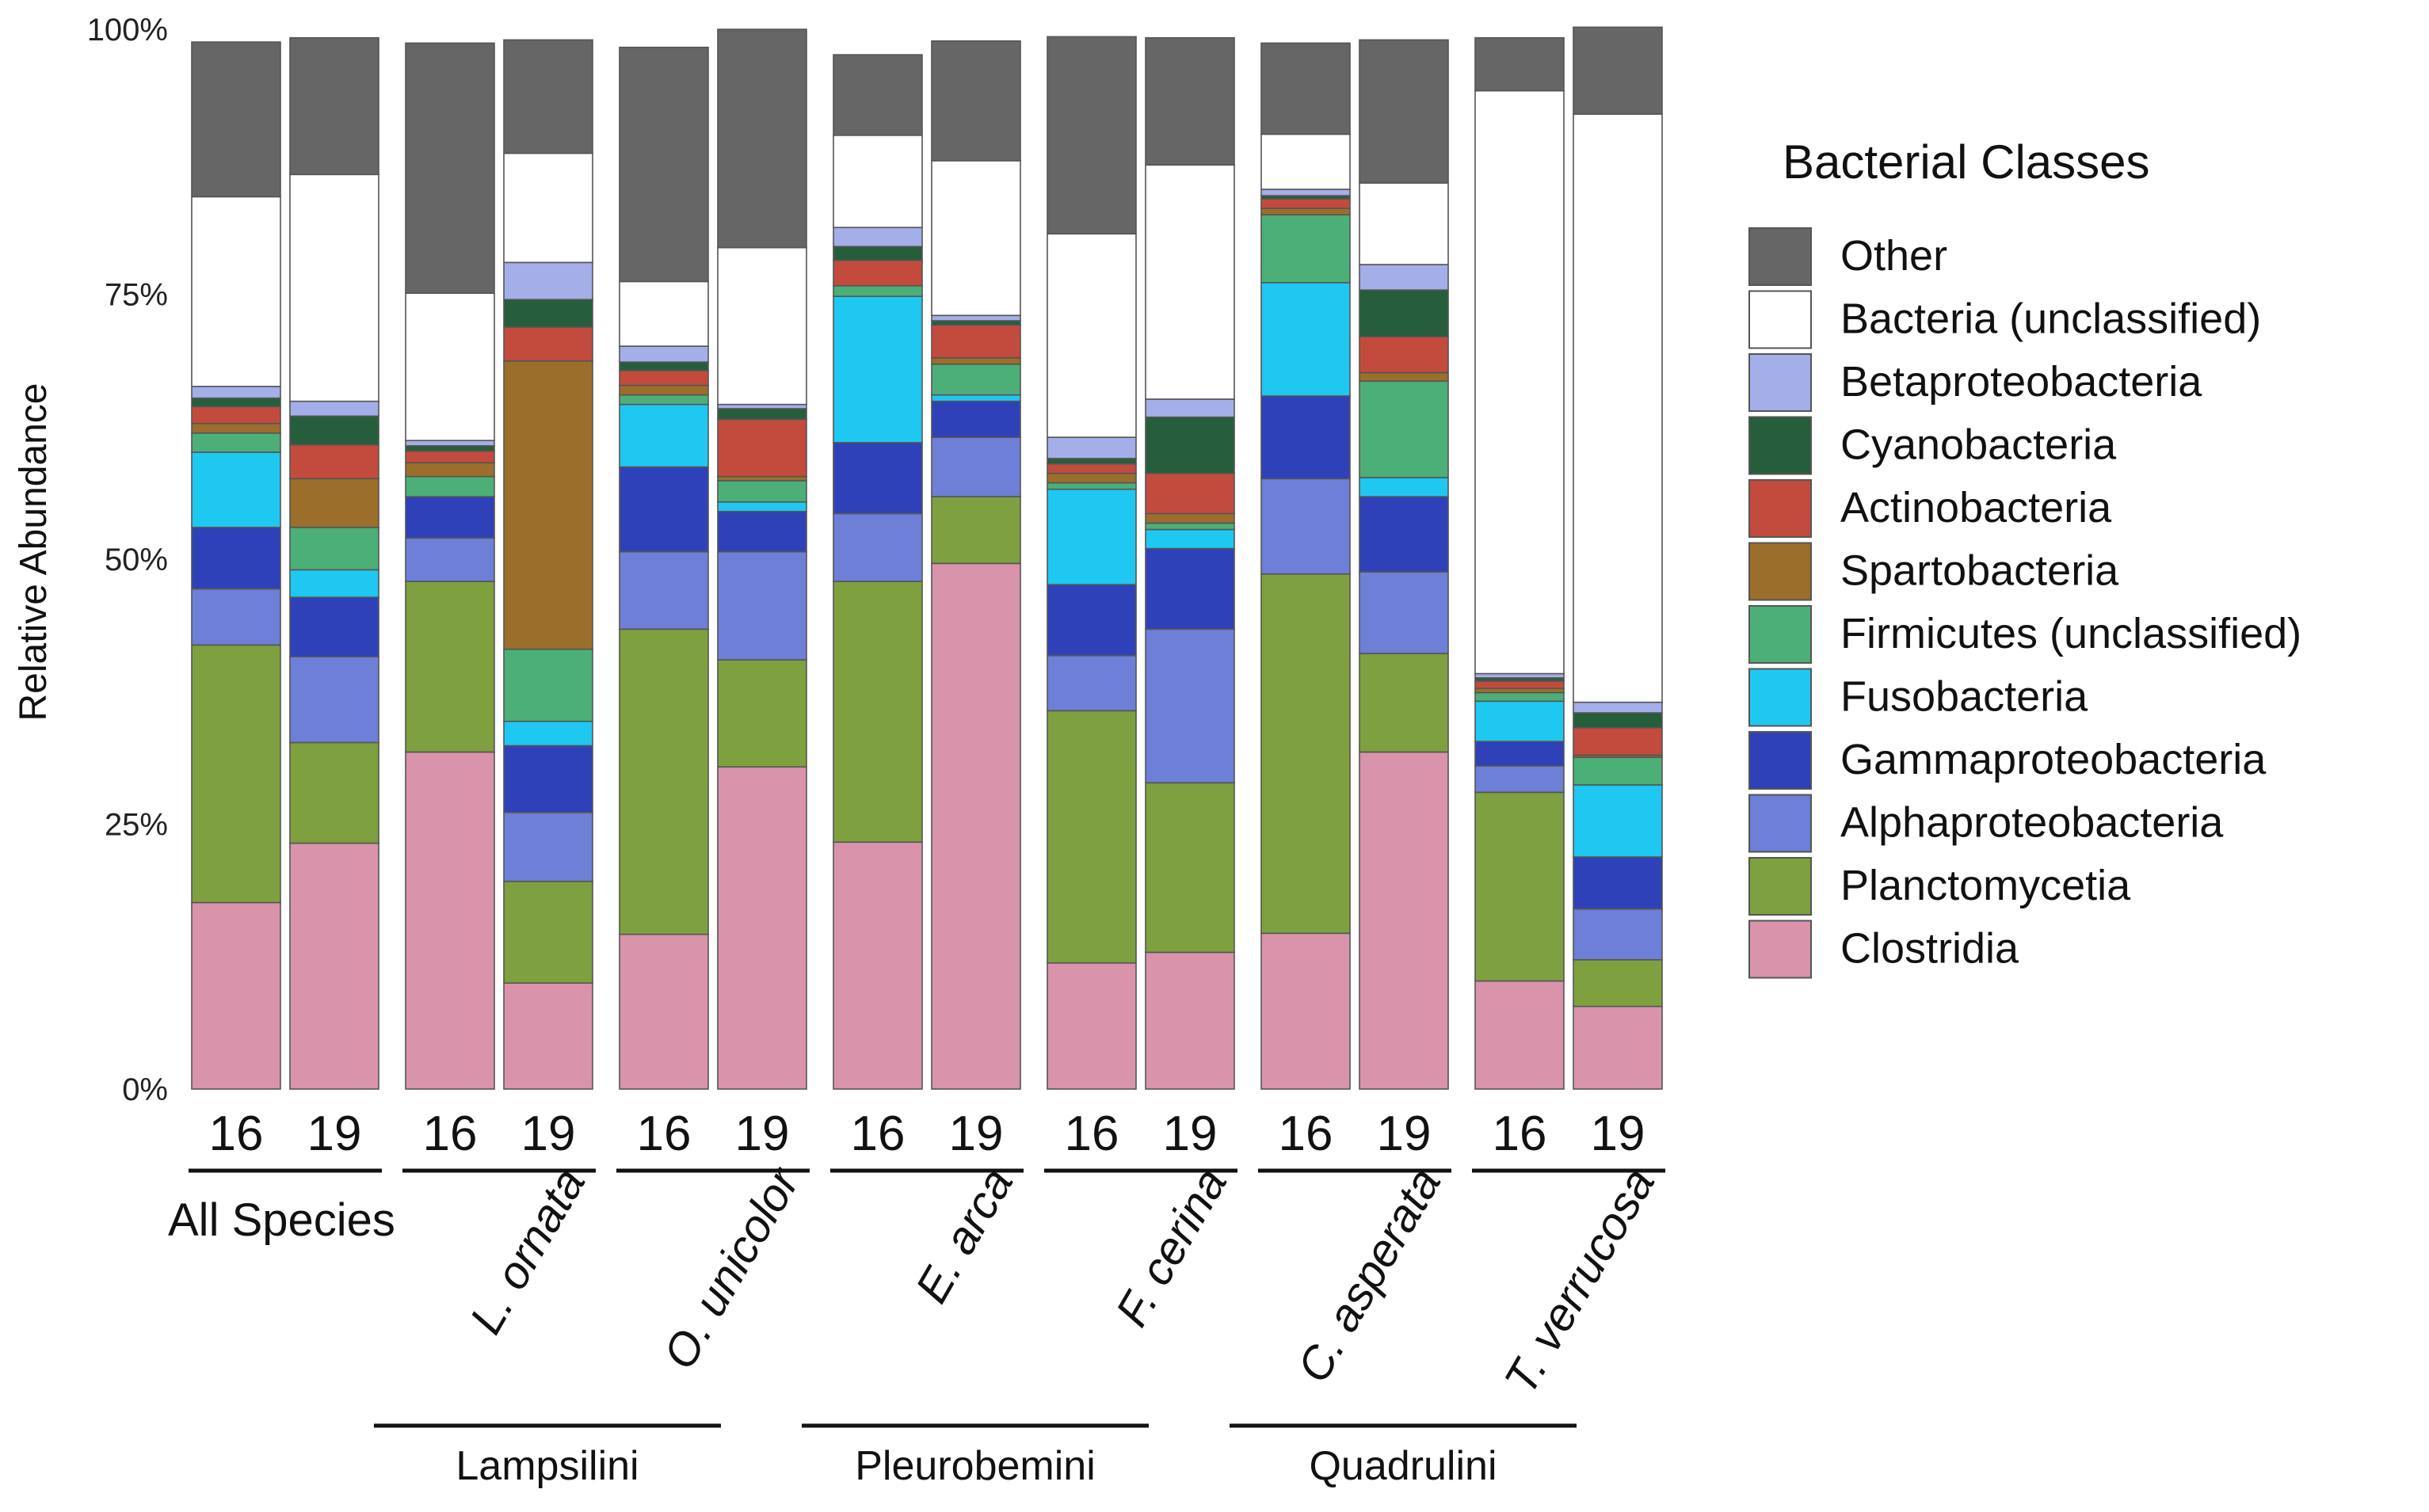 This screenshot has width=2429, height=1512. Describe the element at coordinates (1978, 445) in the screenshot. I see `legend-label: Cyanobacteria` at that location.